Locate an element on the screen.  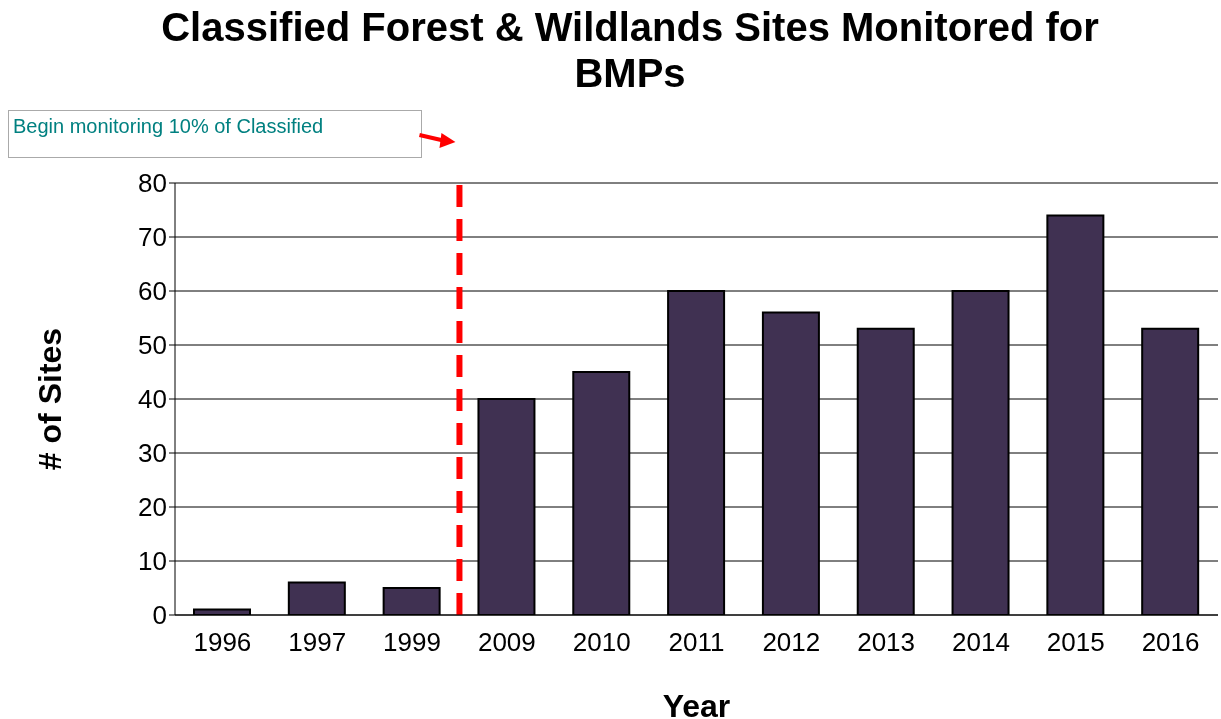
x-tick-label: 1997 is located at coordinates (317, 642).